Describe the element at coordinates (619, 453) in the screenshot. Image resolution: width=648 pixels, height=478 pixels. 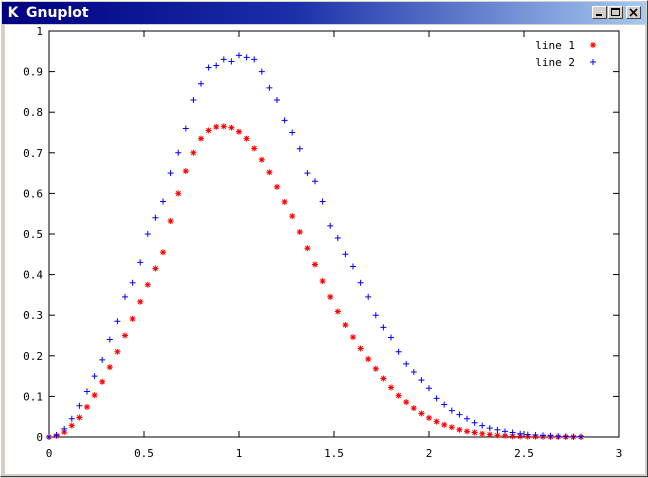
I see `x-tick-label: 3` at that location.